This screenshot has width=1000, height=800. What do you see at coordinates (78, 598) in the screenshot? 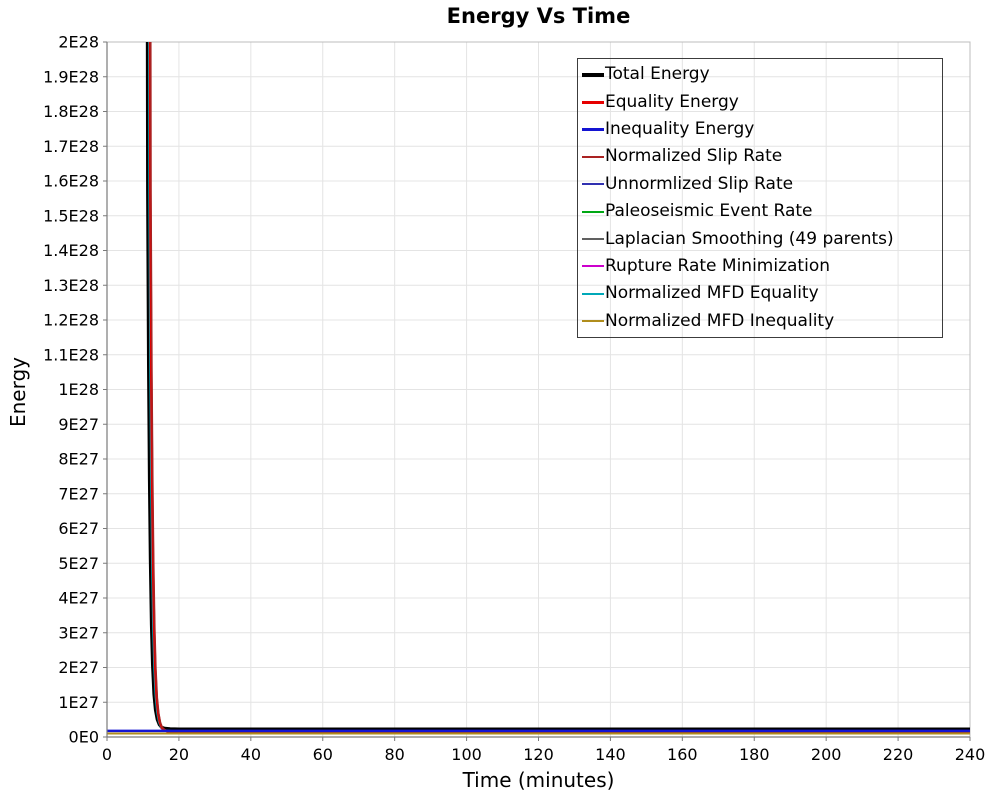
I see `y-tick-label: 4E27` at bounding box center [78, 598].